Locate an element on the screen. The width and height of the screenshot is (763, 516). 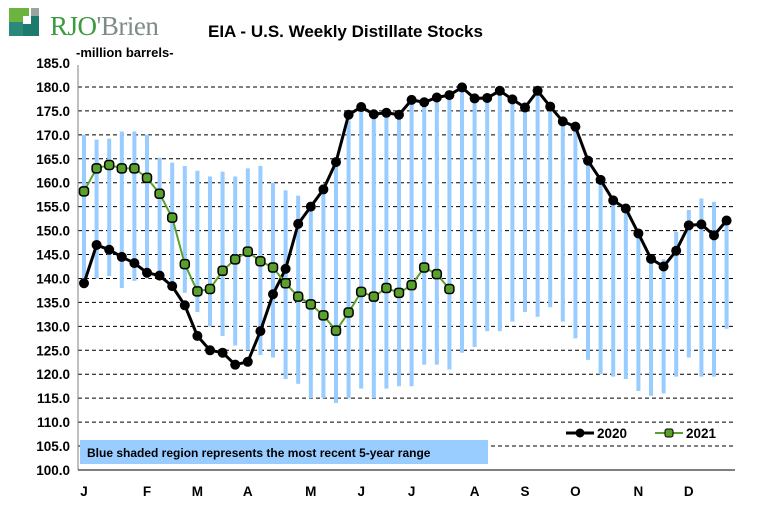
legend-marker-2020 is located at coordinates (580, 433).